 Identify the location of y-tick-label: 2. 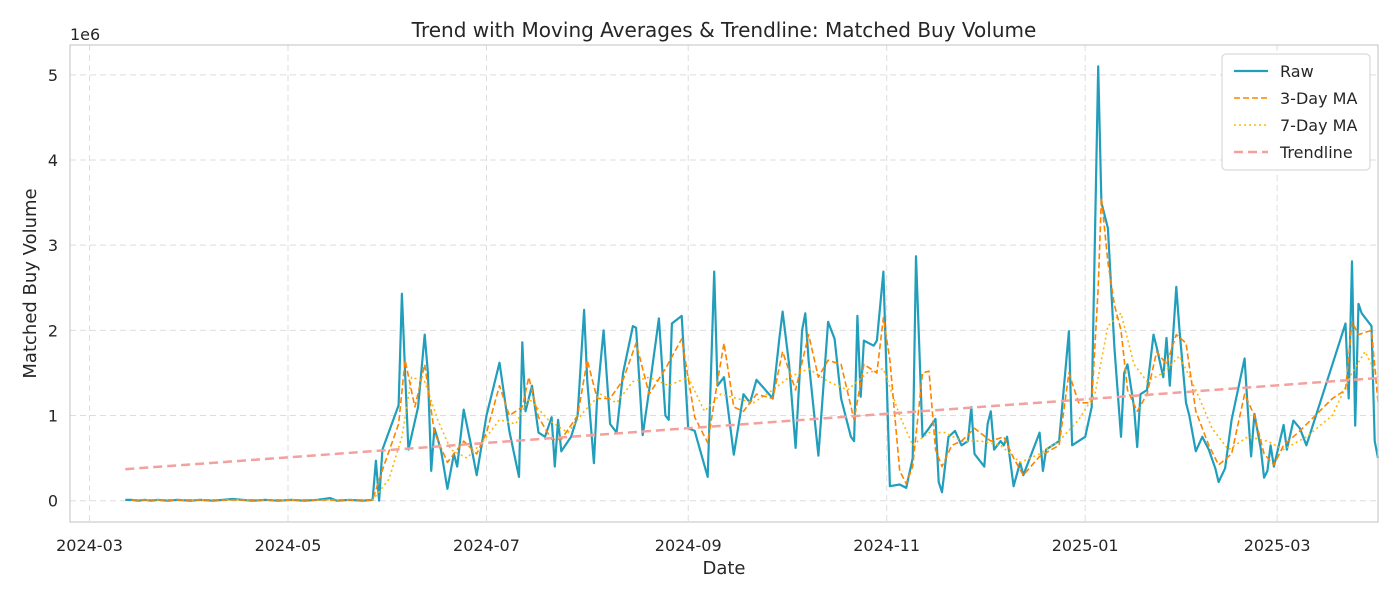
(53, 330).